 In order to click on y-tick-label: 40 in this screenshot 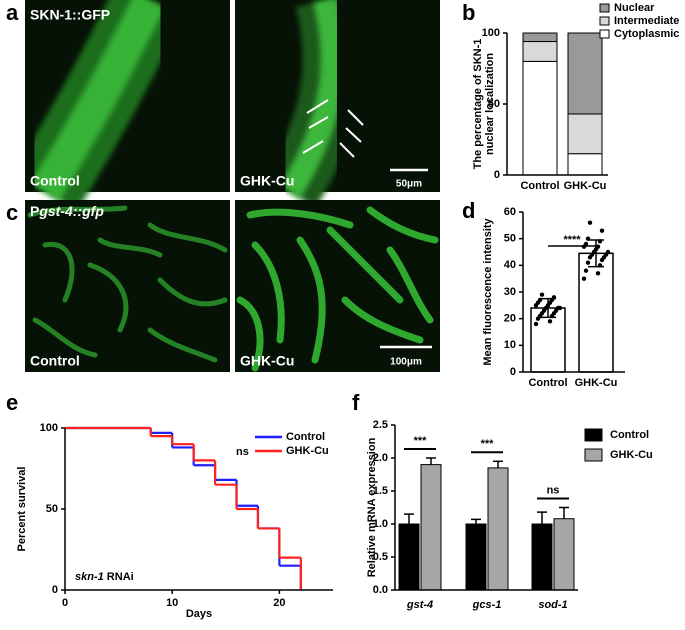, I will do `click(510, 265)`.